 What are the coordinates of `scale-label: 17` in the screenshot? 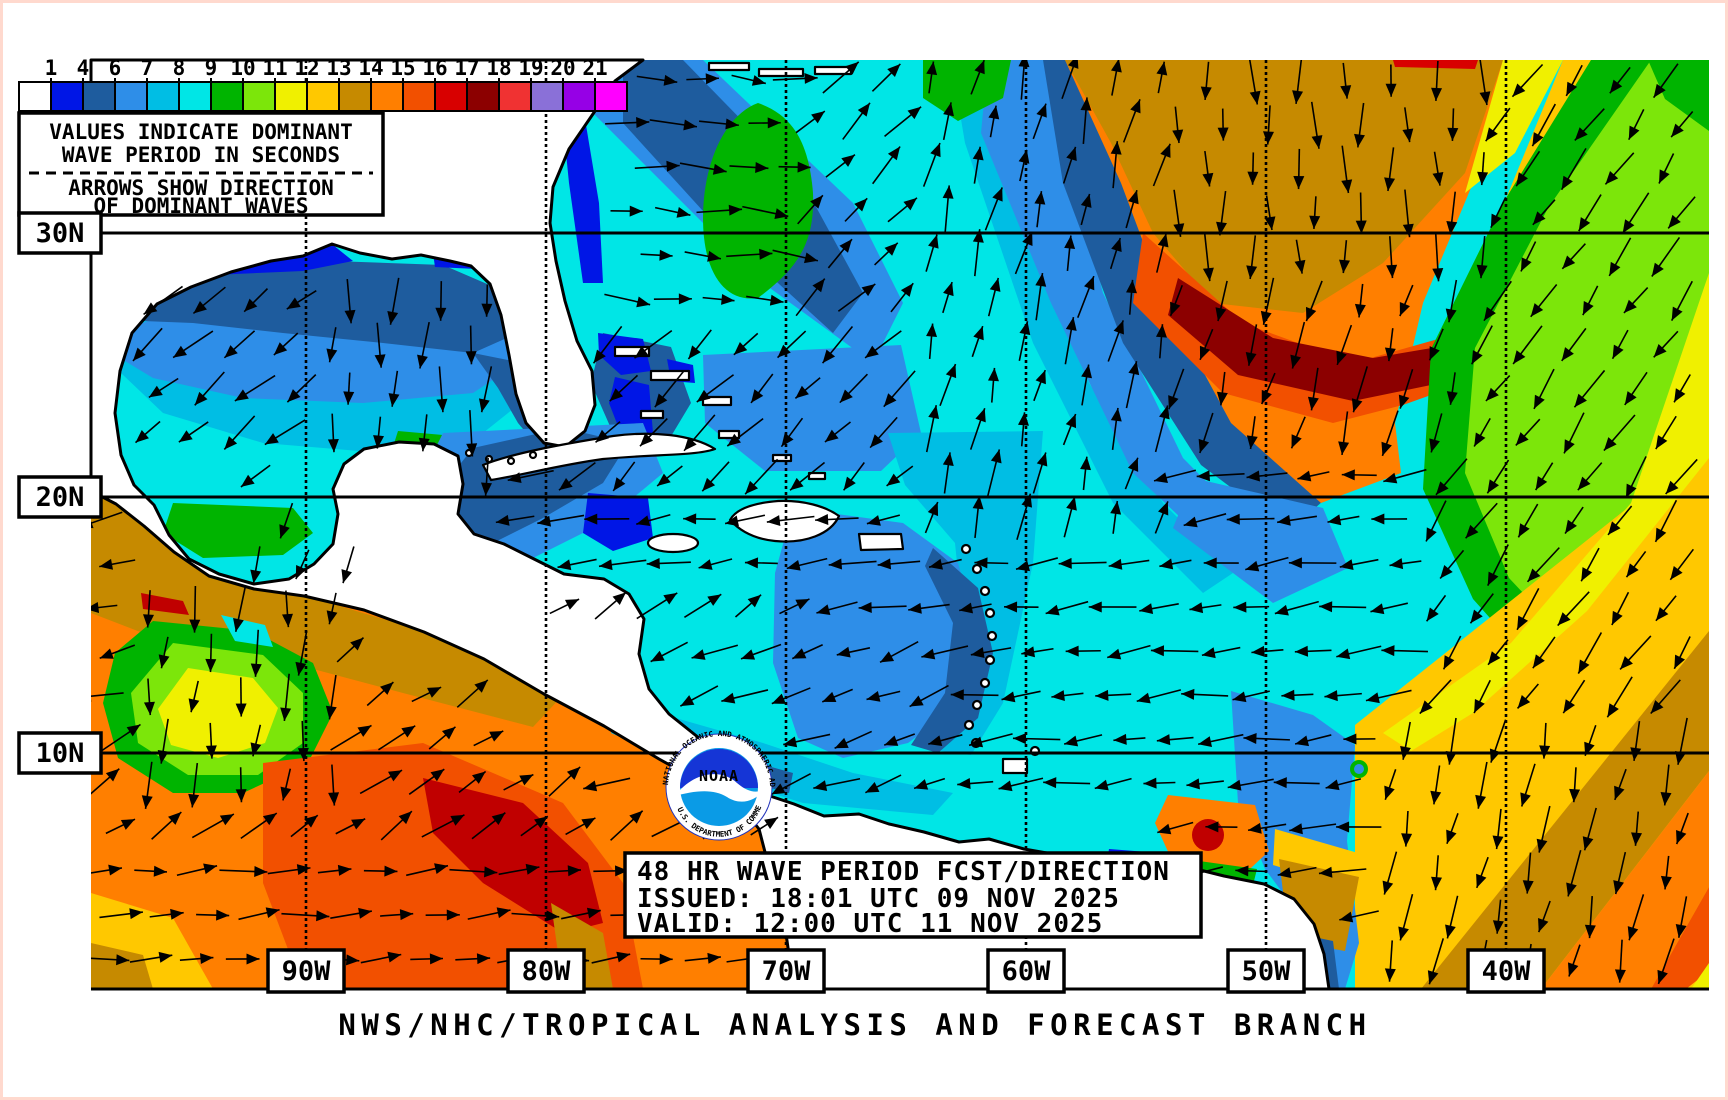 It's located at (466, 68).